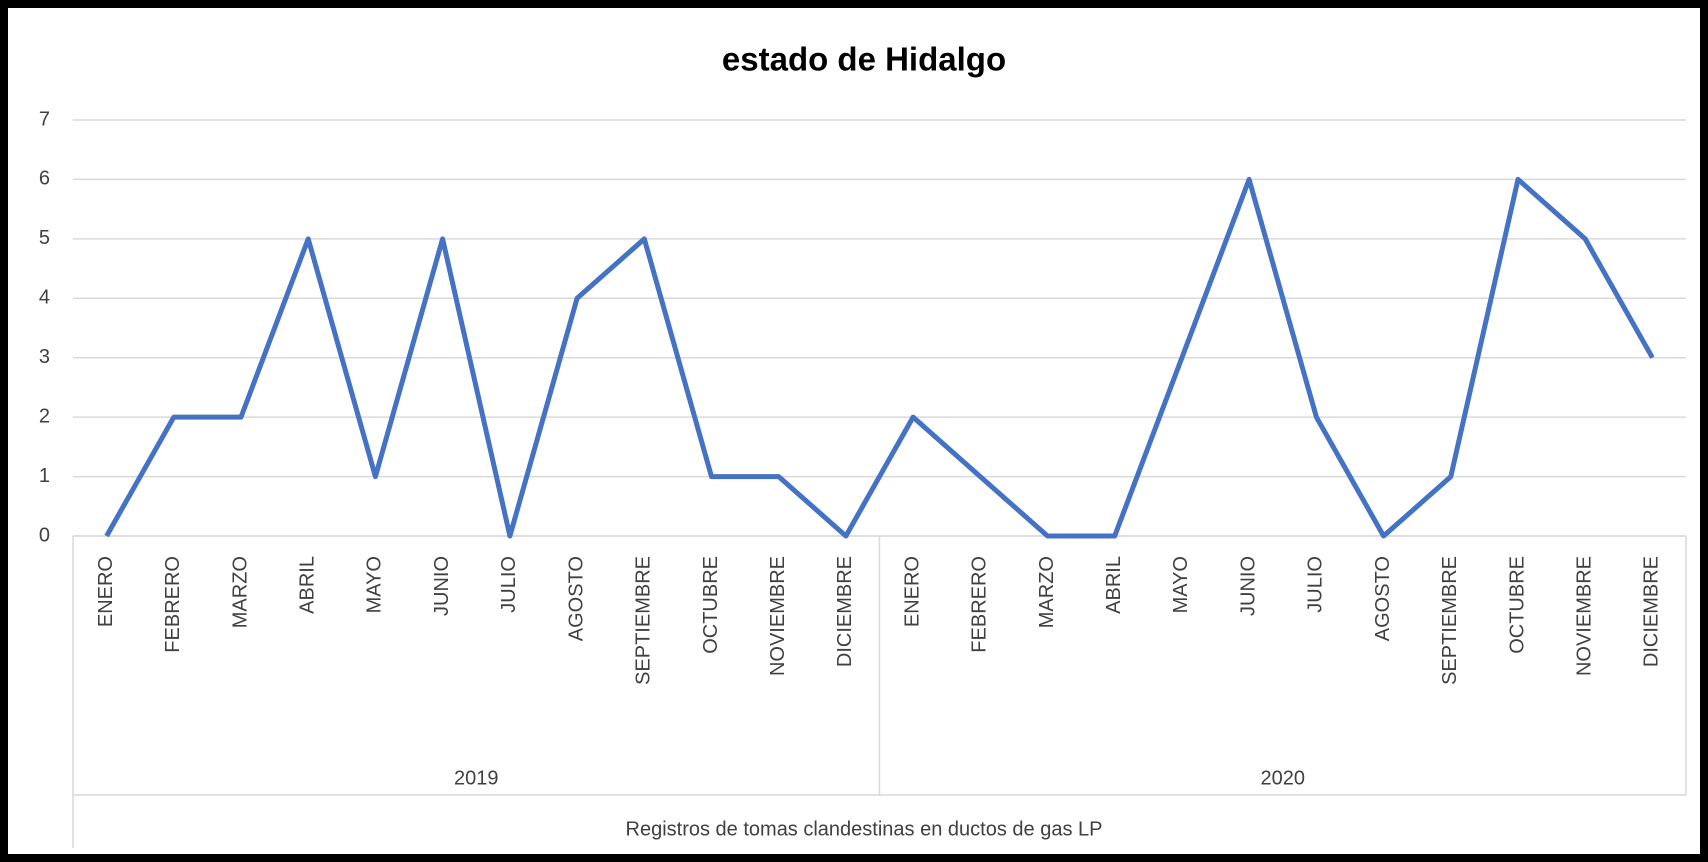  What do you see at coordinates (476, 778) in the screenshot?
I see `group-label: 2019` at bounding box center [476, 778].